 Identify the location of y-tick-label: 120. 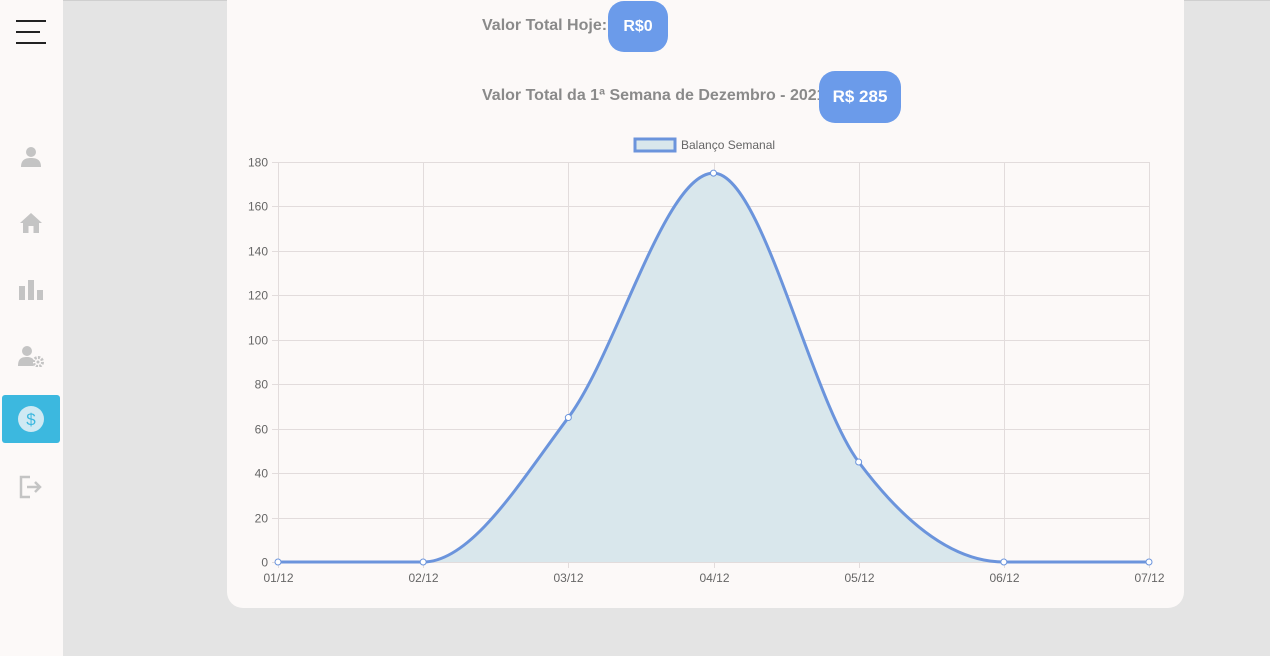
(258, 296).